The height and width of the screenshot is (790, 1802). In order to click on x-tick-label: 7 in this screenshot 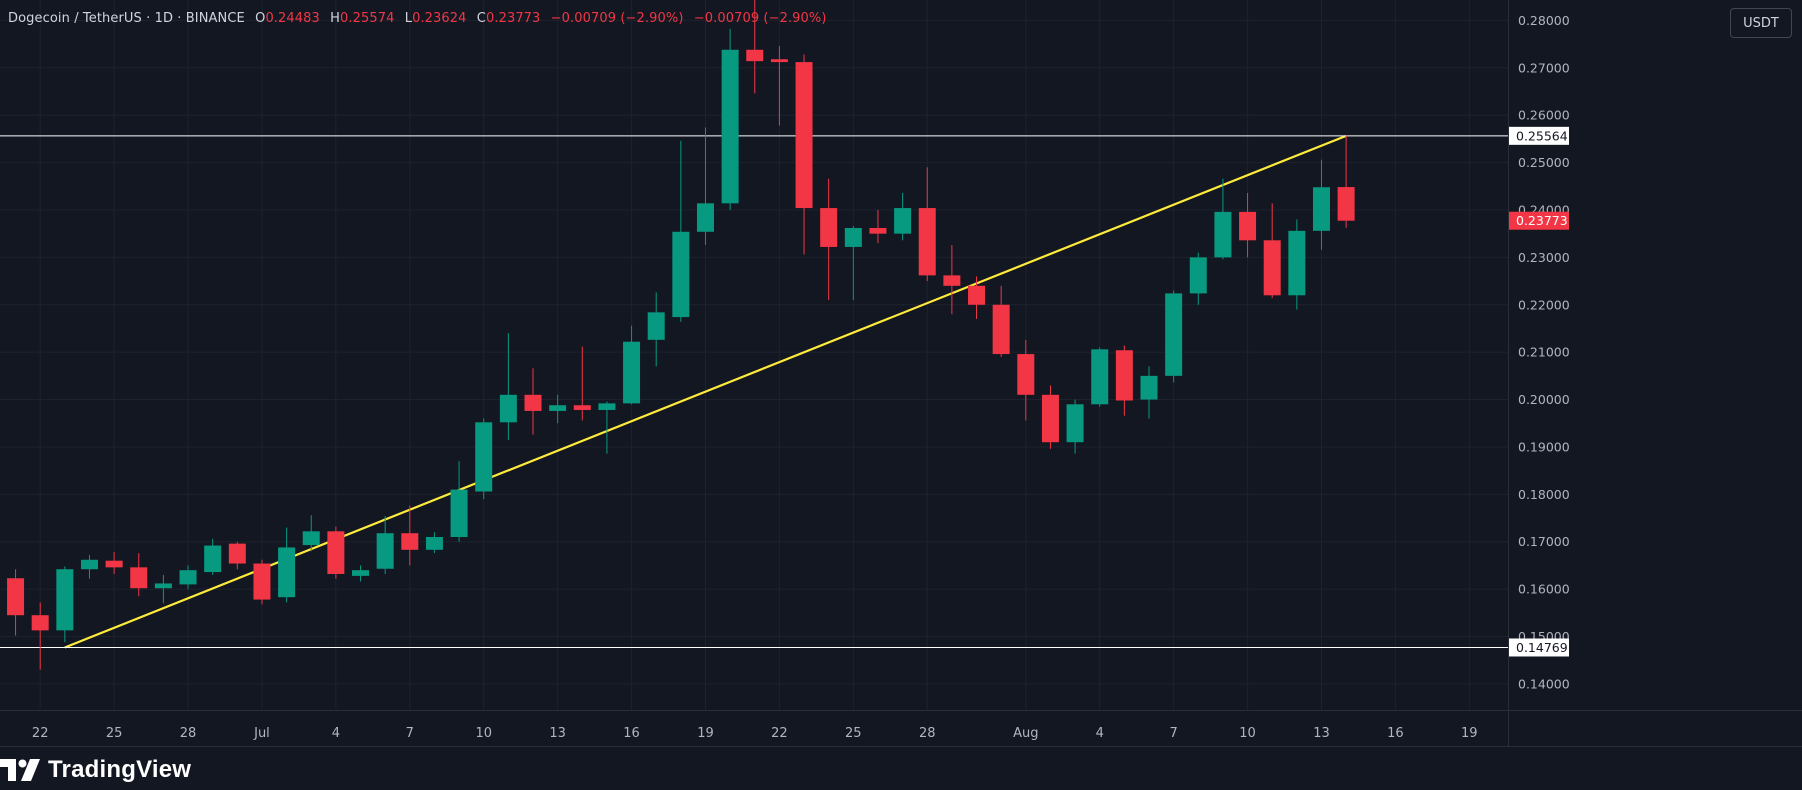, I will do `click(1173, 733)`.